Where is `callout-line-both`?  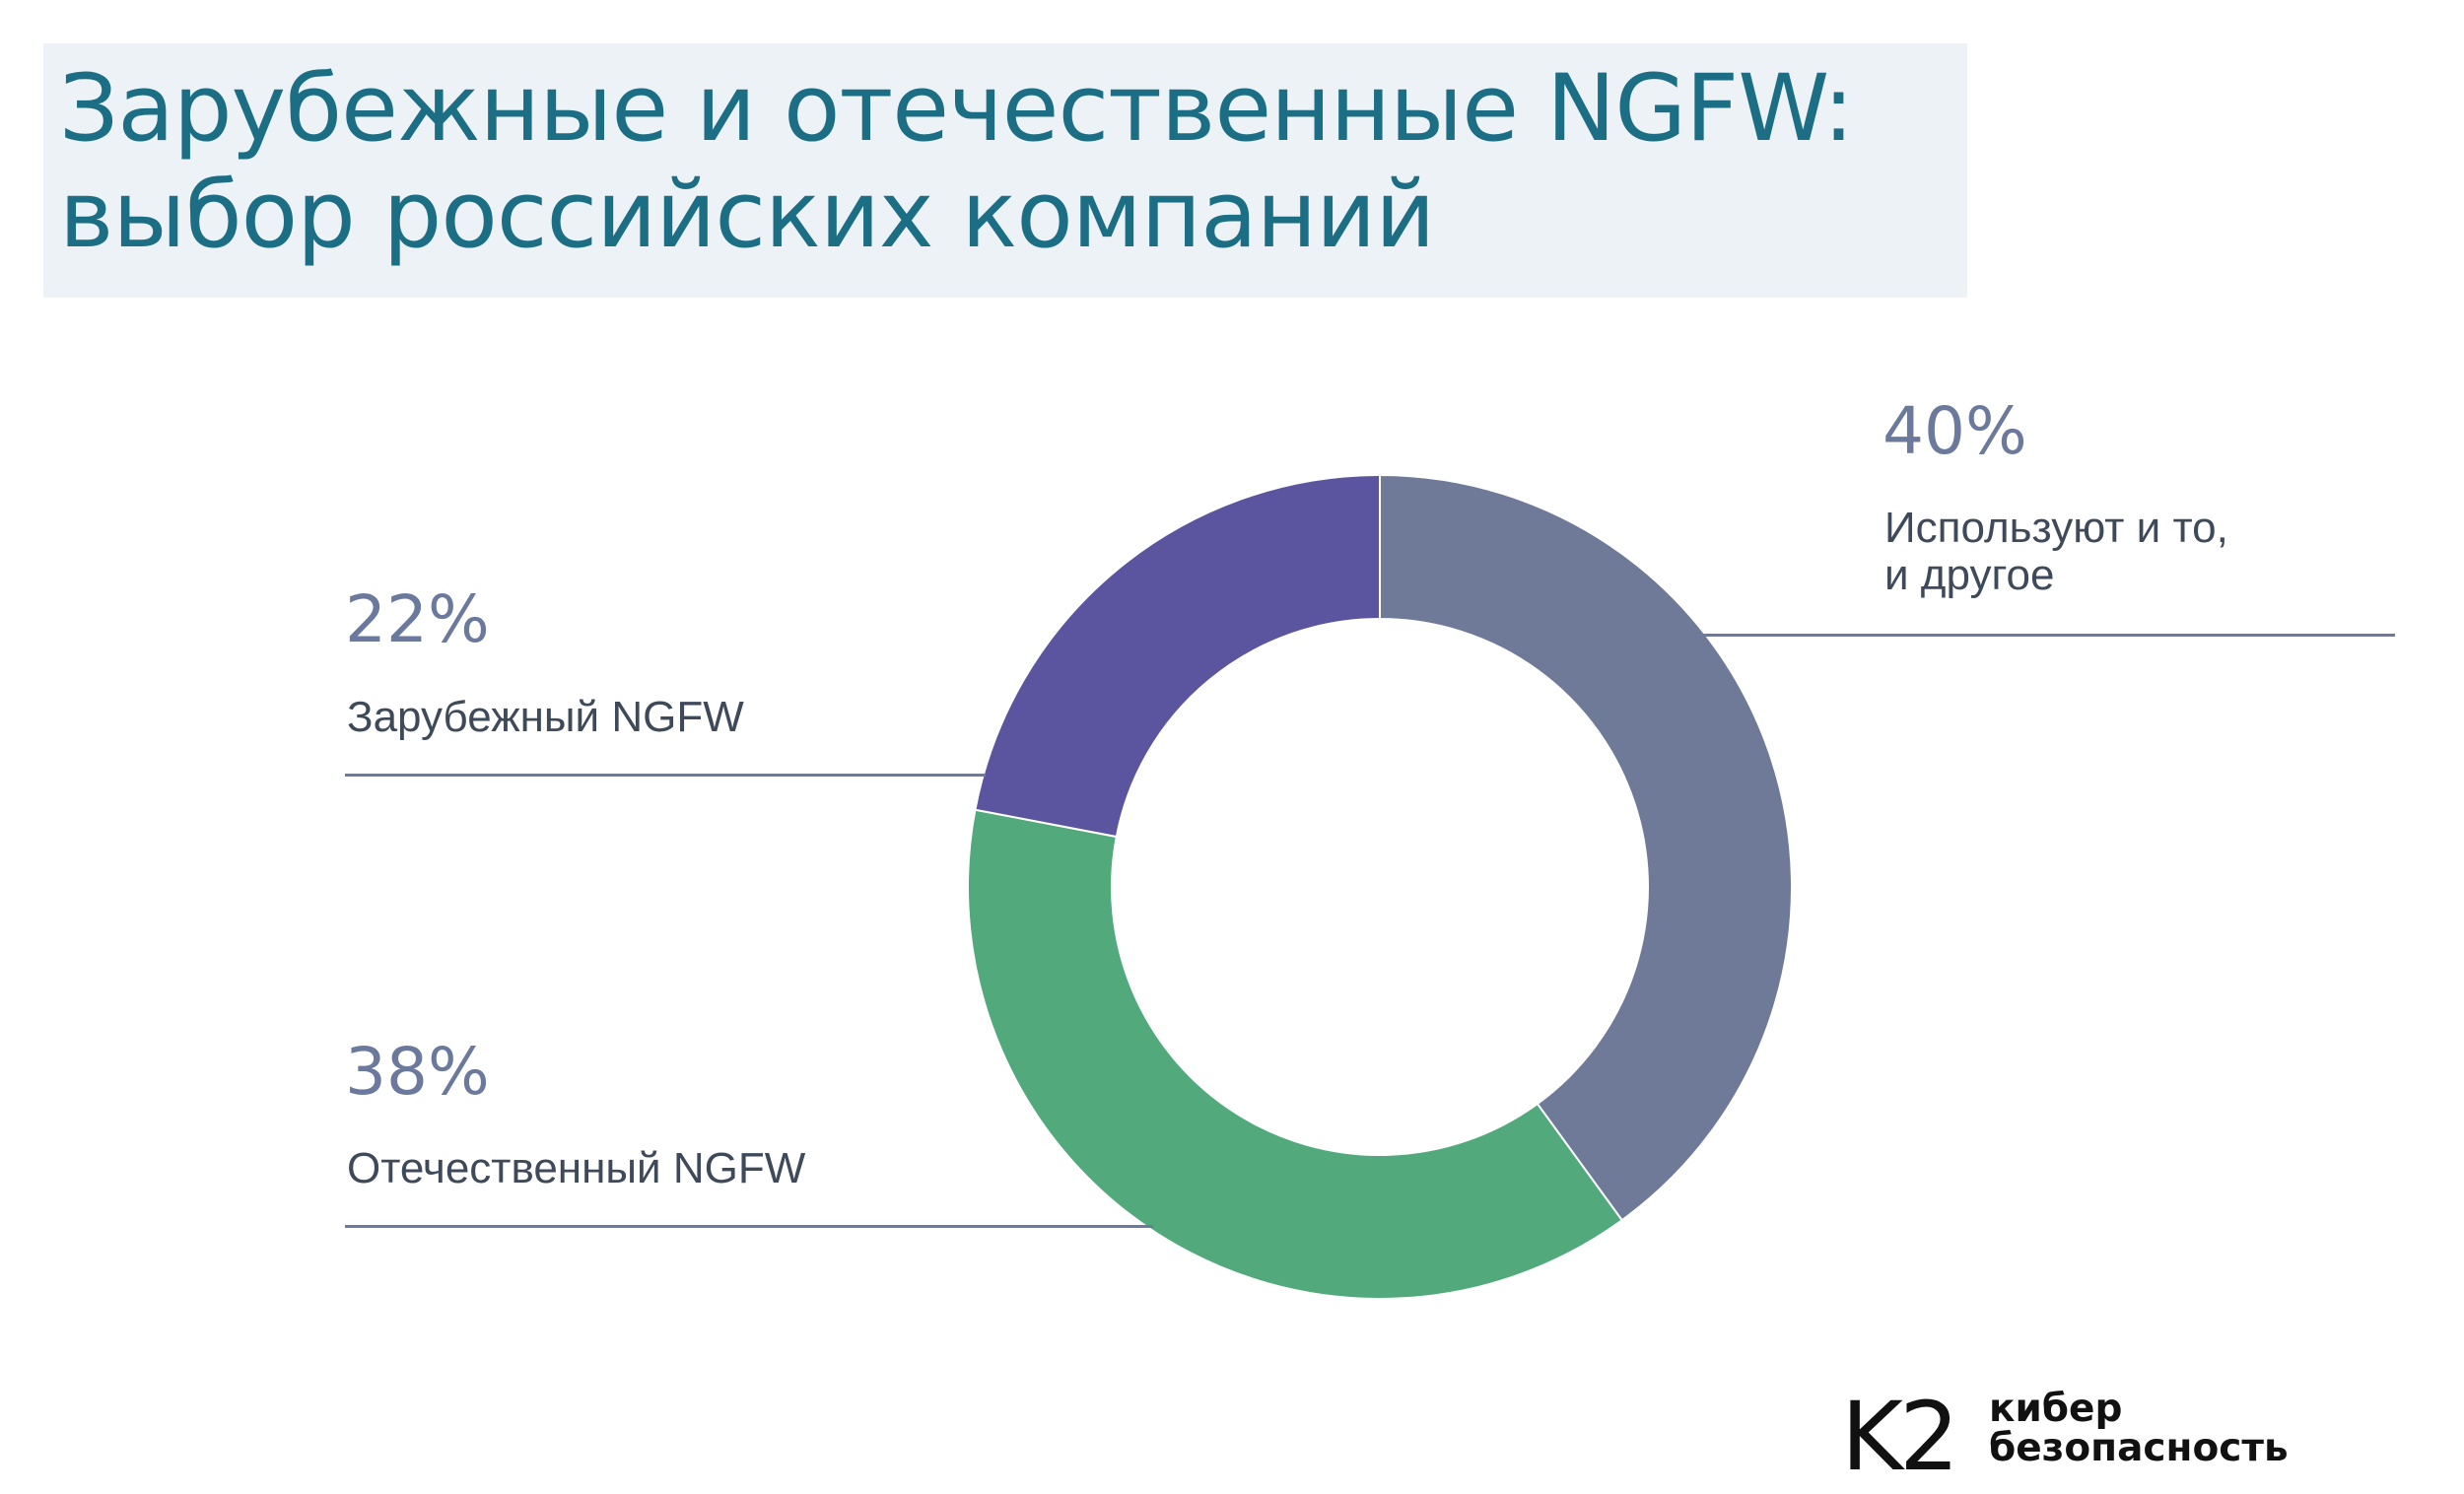
callout-line-both is located at coordinates (2045, 635).